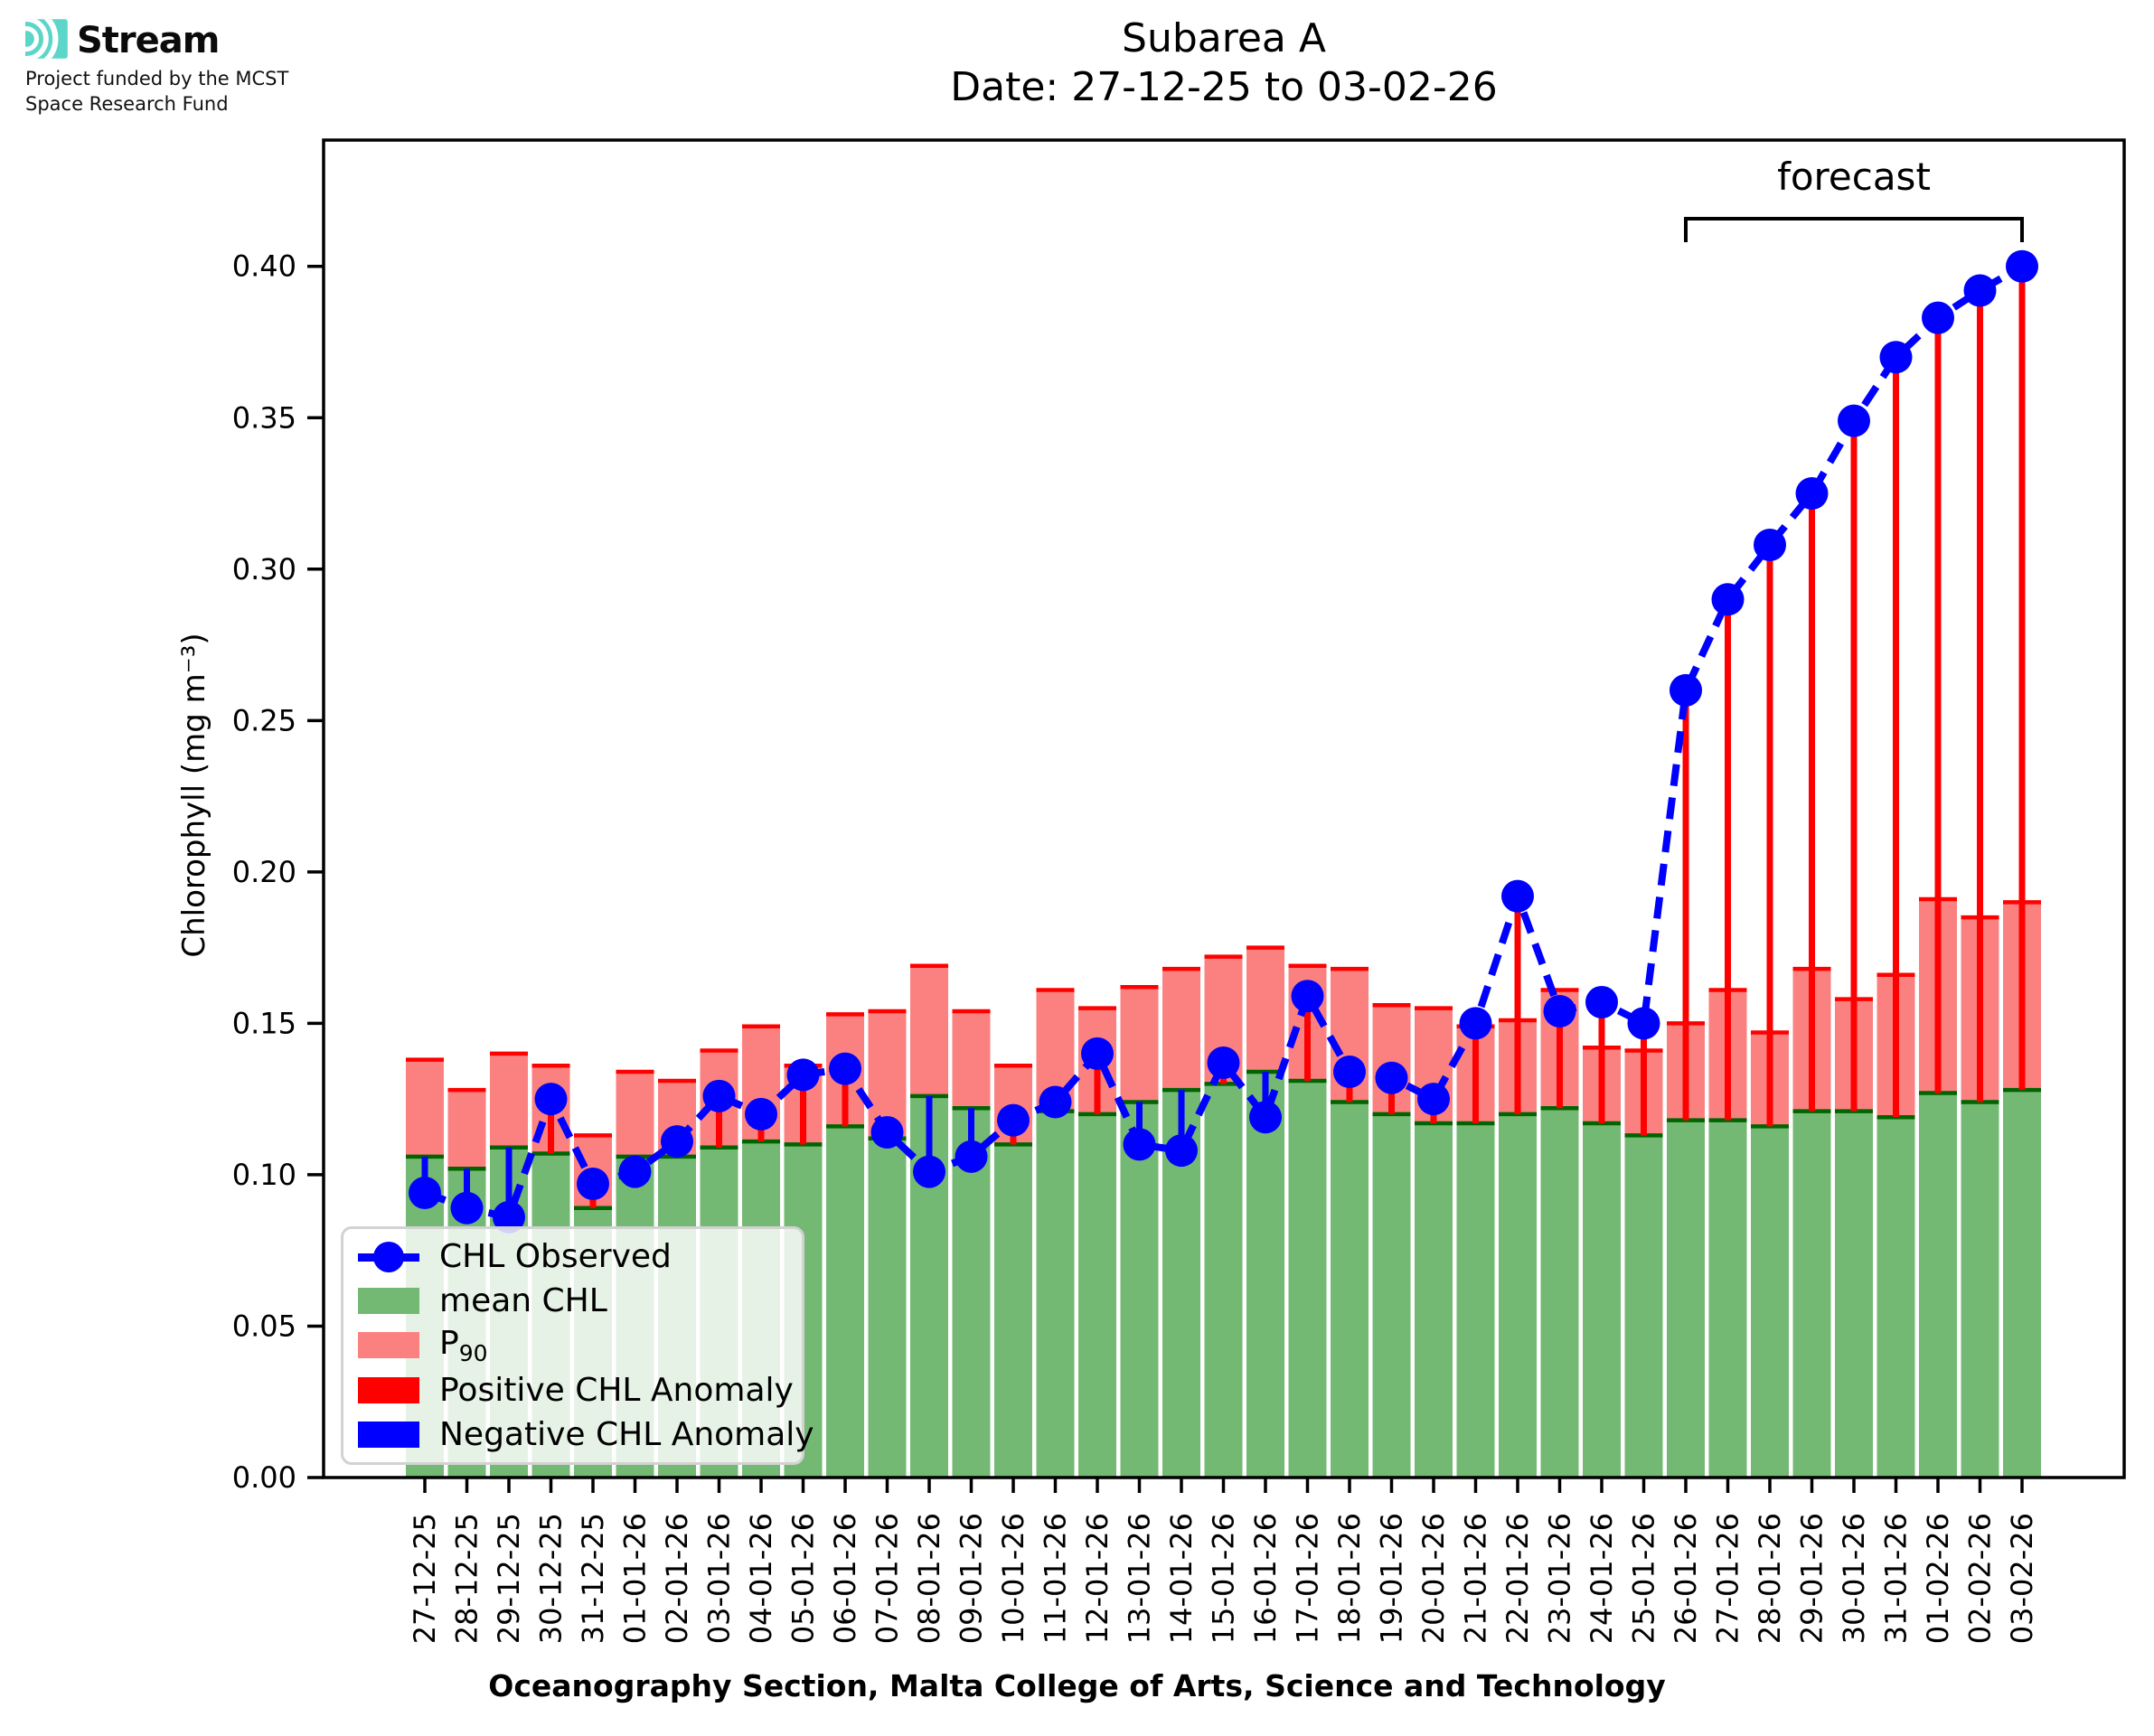 The width and height of the screenshot is (2154, 1736). I want to click on x-tick-label: 04-01-26, so click(761, 1578).